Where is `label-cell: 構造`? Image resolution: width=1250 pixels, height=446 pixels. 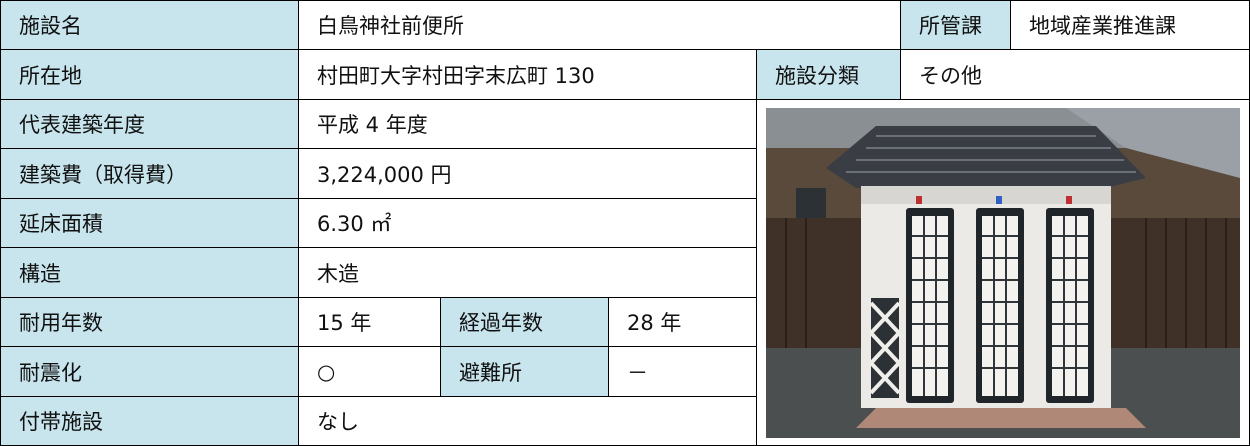
label-cell: 構造 is located at coordinates (149, 272).